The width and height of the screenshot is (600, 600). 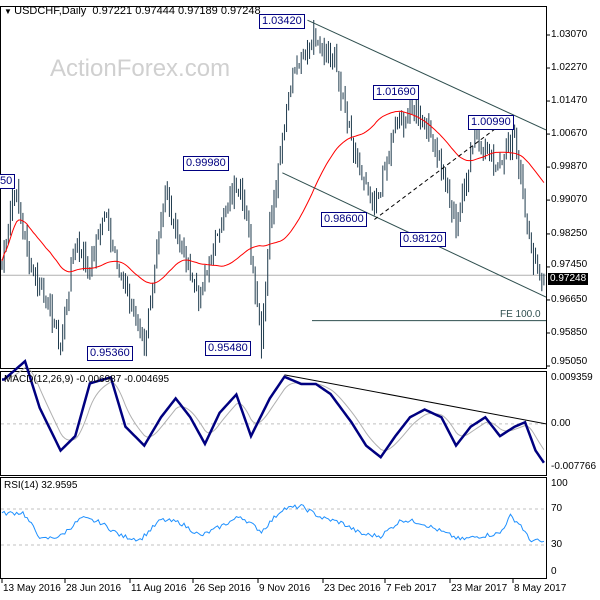 What do you see at coordinates (554, 571) in the screenshot?
I see `rsi-axis-label: 0` at bounding box center [554, 571].